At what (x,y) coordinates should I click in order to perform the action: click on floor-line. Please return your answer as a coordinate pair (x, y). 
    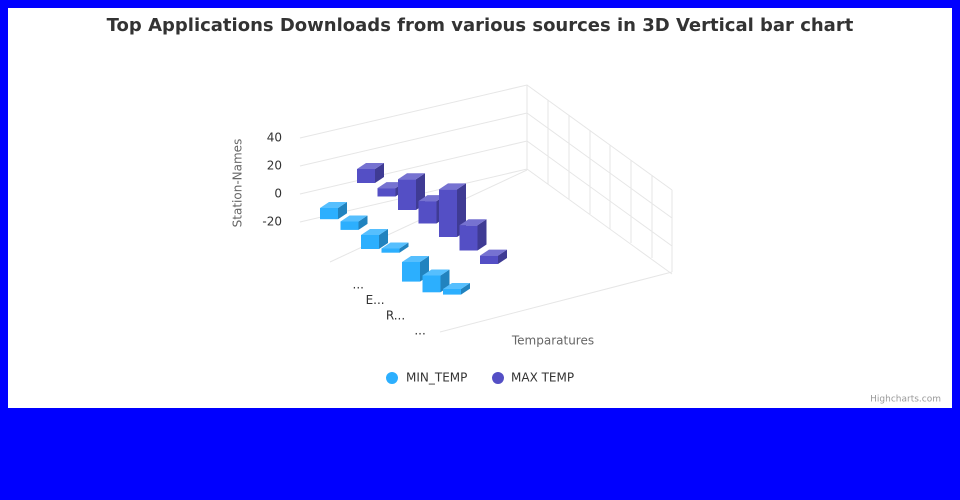
    Looking at the image, I should click on (556, 302).